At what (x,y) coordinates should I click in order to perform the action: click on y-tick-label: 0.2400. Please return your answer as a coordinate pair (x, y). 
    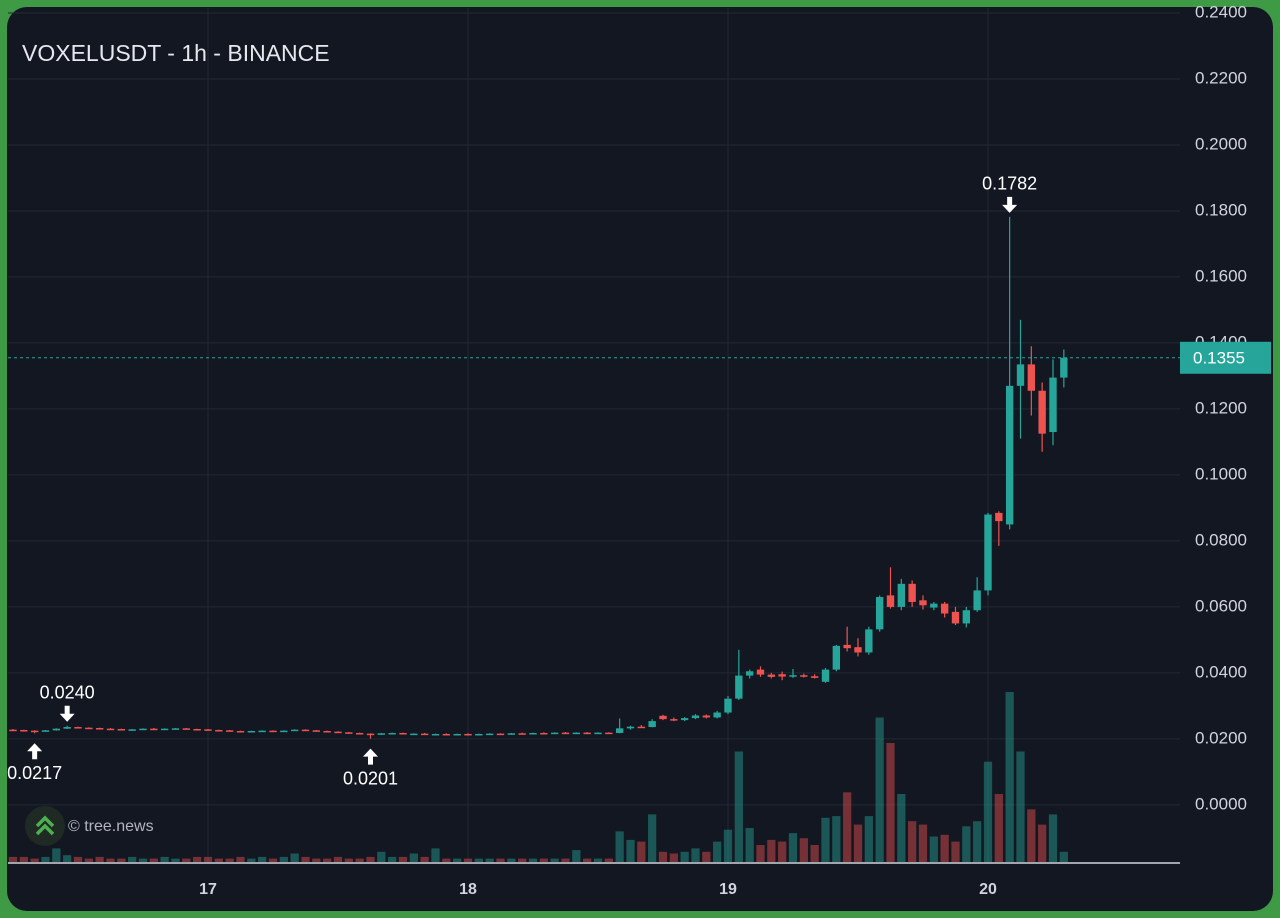
    Looking at the image, I should click on (1221, 11).